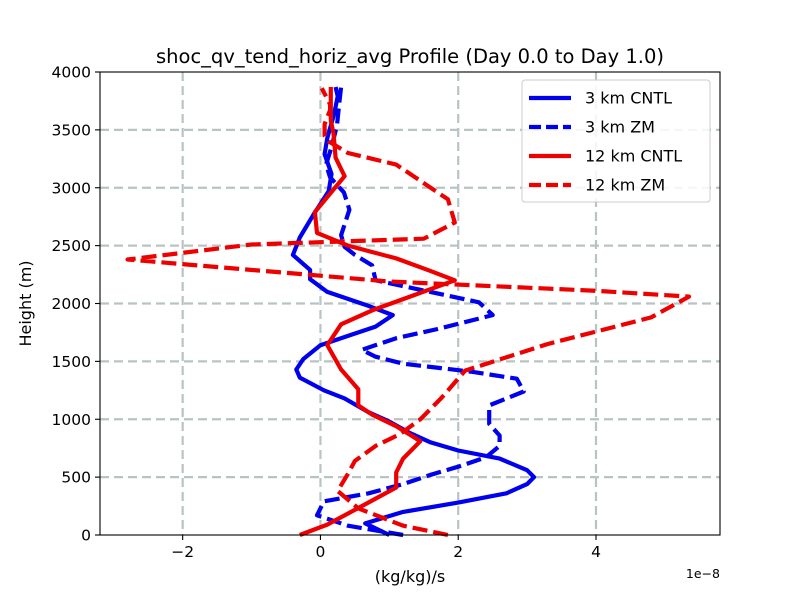 This screenshot has height=600, width=800. What do you see at coordinates (628, 98) in the screenshot?
I see `legend-label-3-km-cntl: 3 km CNTL` at bounding box center [628, 98].